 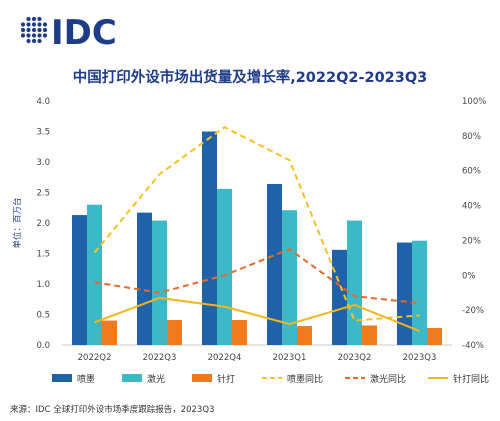 What do you see at coordinates (388, 379) in the screenshot?
I see `legend-label: 激光同比` at bounding box center [388, 379].